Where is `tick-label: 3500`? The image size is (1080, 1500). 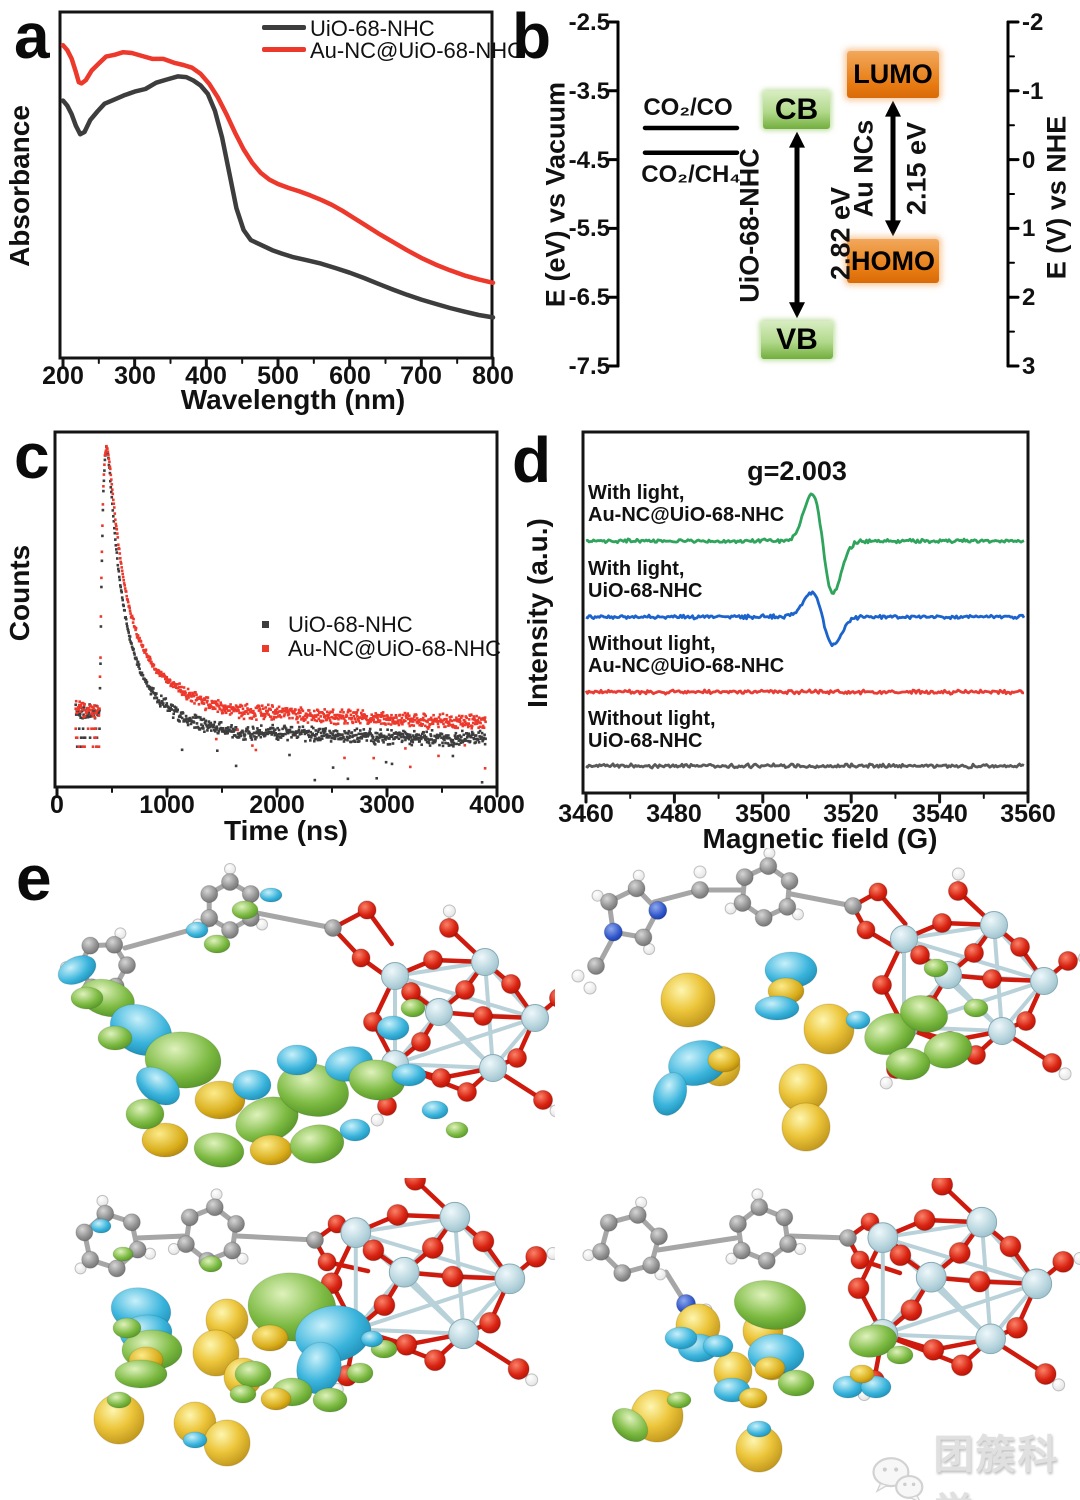 tick-label: 3500 is located at coordinates (763, 814).